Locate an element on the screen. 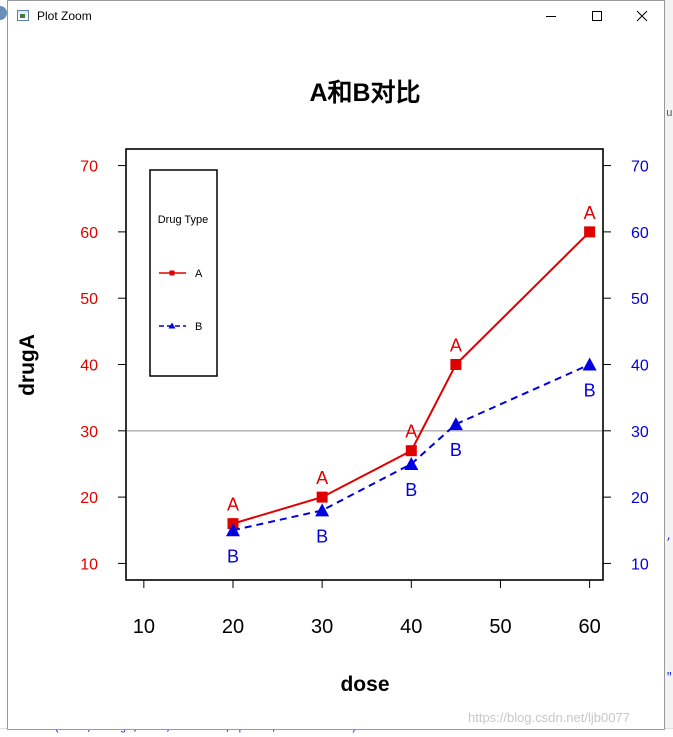 The width and height of the screenshot is (673, 737). x-tick-label: 60 is located at coordinates (590, 627).